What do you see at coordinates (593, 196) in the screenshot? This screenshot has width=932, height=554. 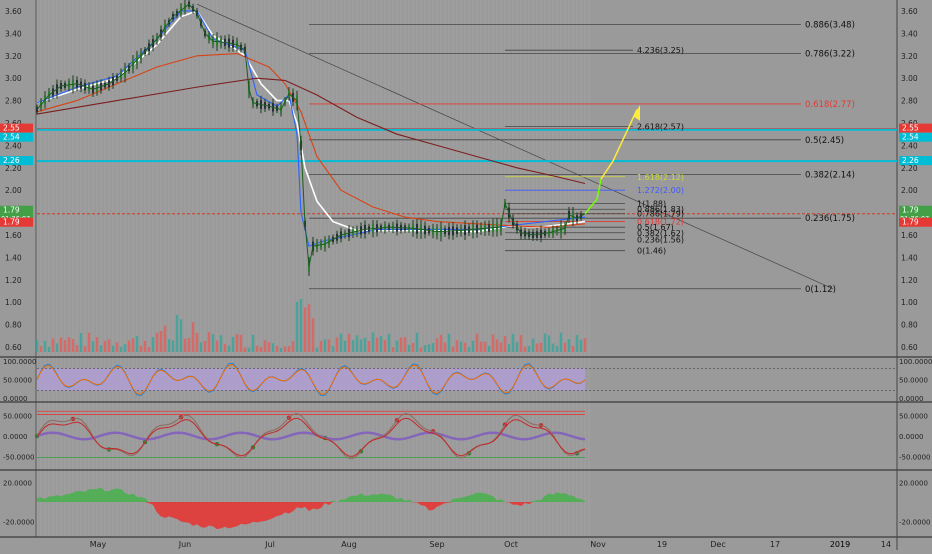 I see `projection-arrow-green` at bounding box center [593, 196].